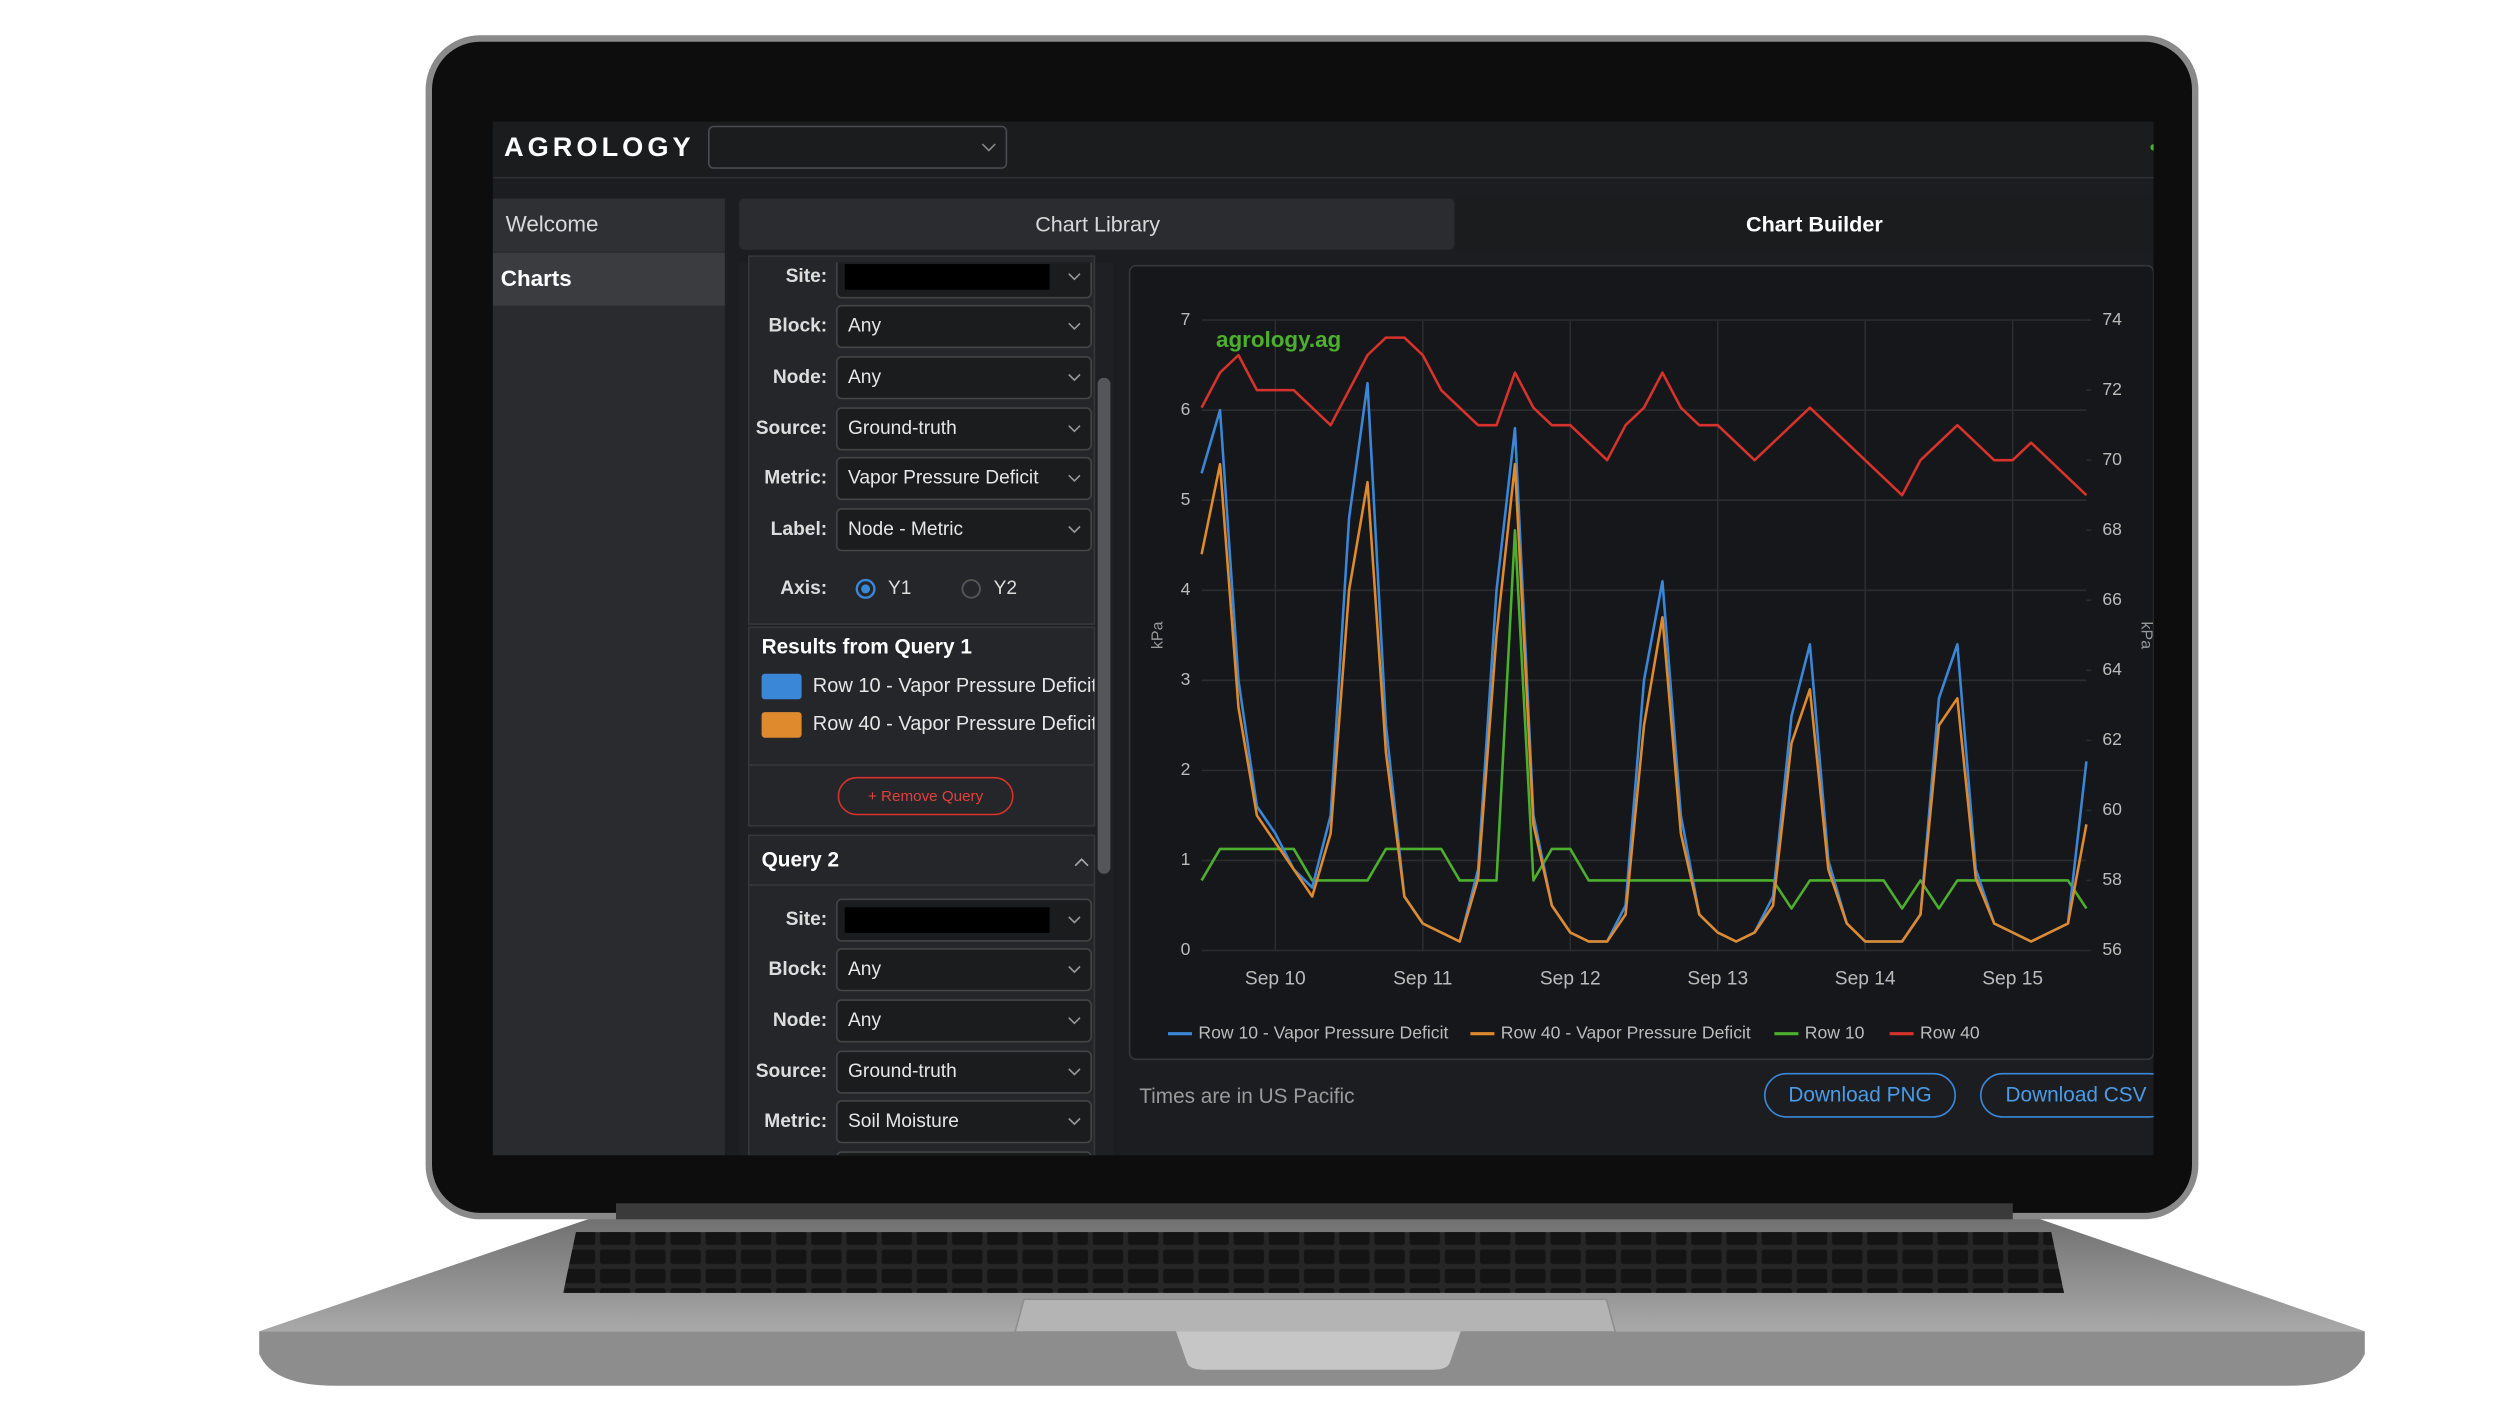  I want to click on y-tick-label: 4, so click(1186, 589).